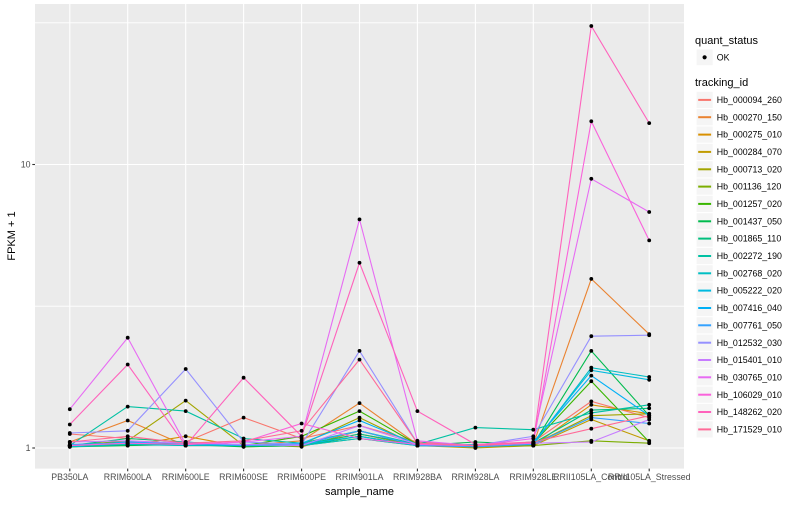 The image size is (800, 505). What do you see at coordinates (723, 57) in the screenshot?
I see `svg-text: OK` at bounding box center [723, 57].